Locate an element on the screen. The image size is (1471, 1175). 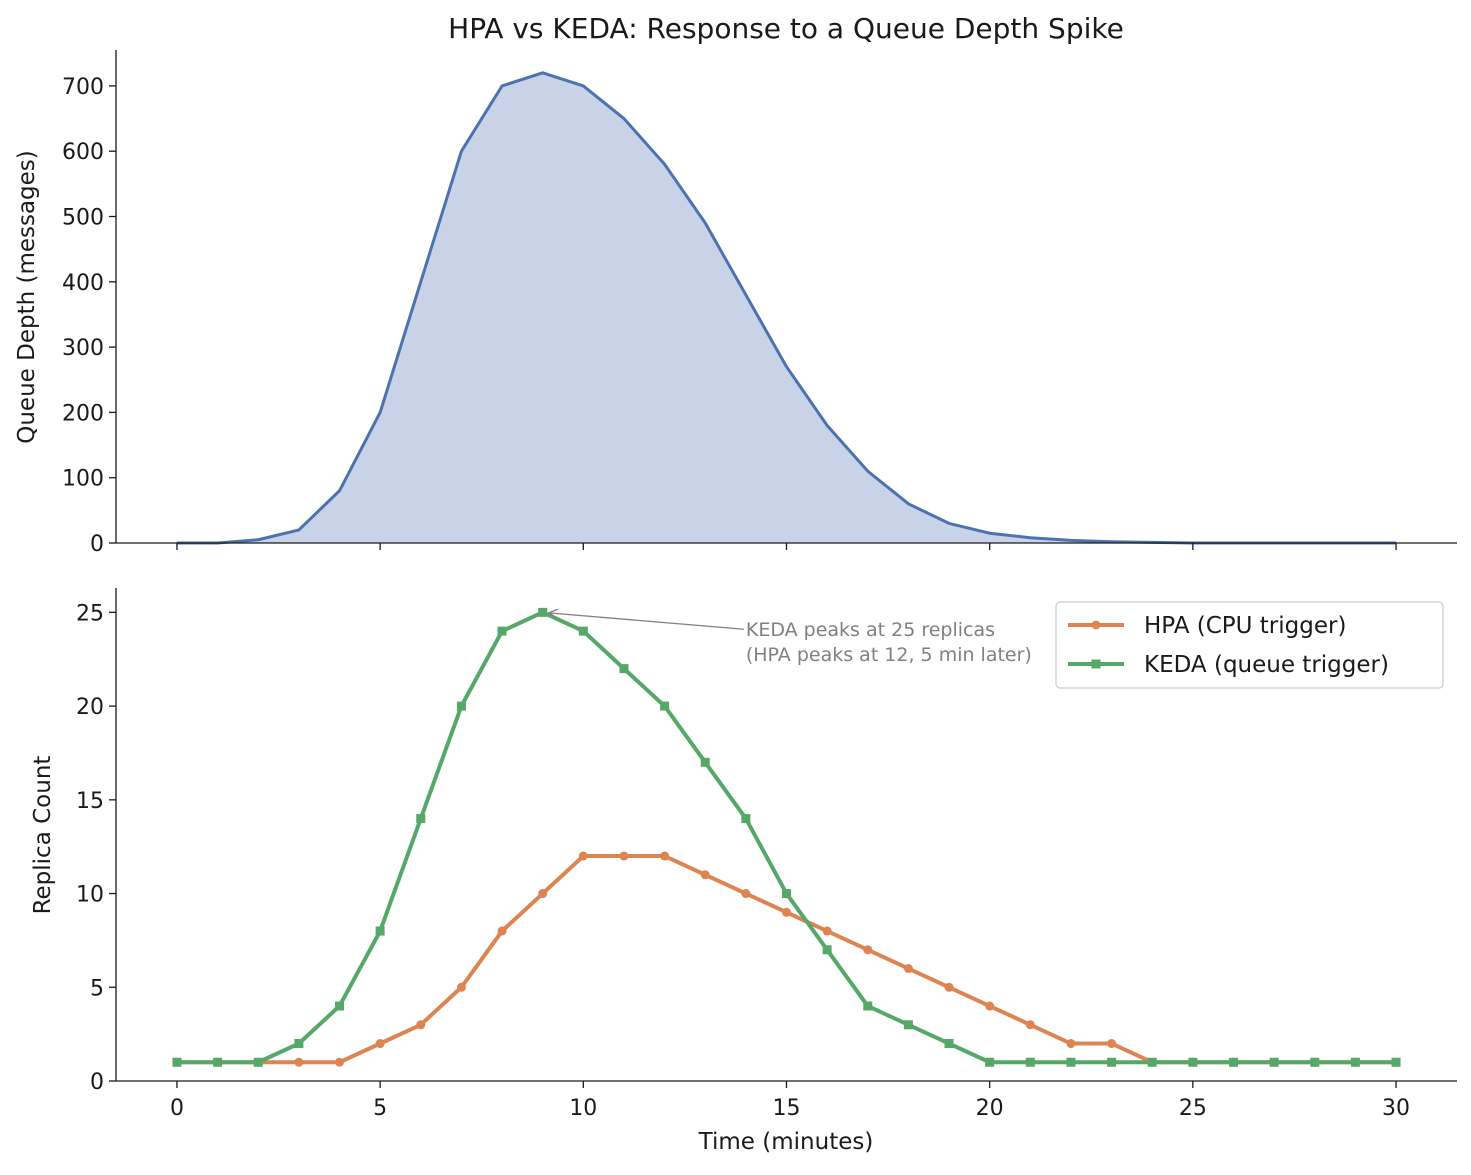
series-line-hpa is located at coordinates (786, 959).